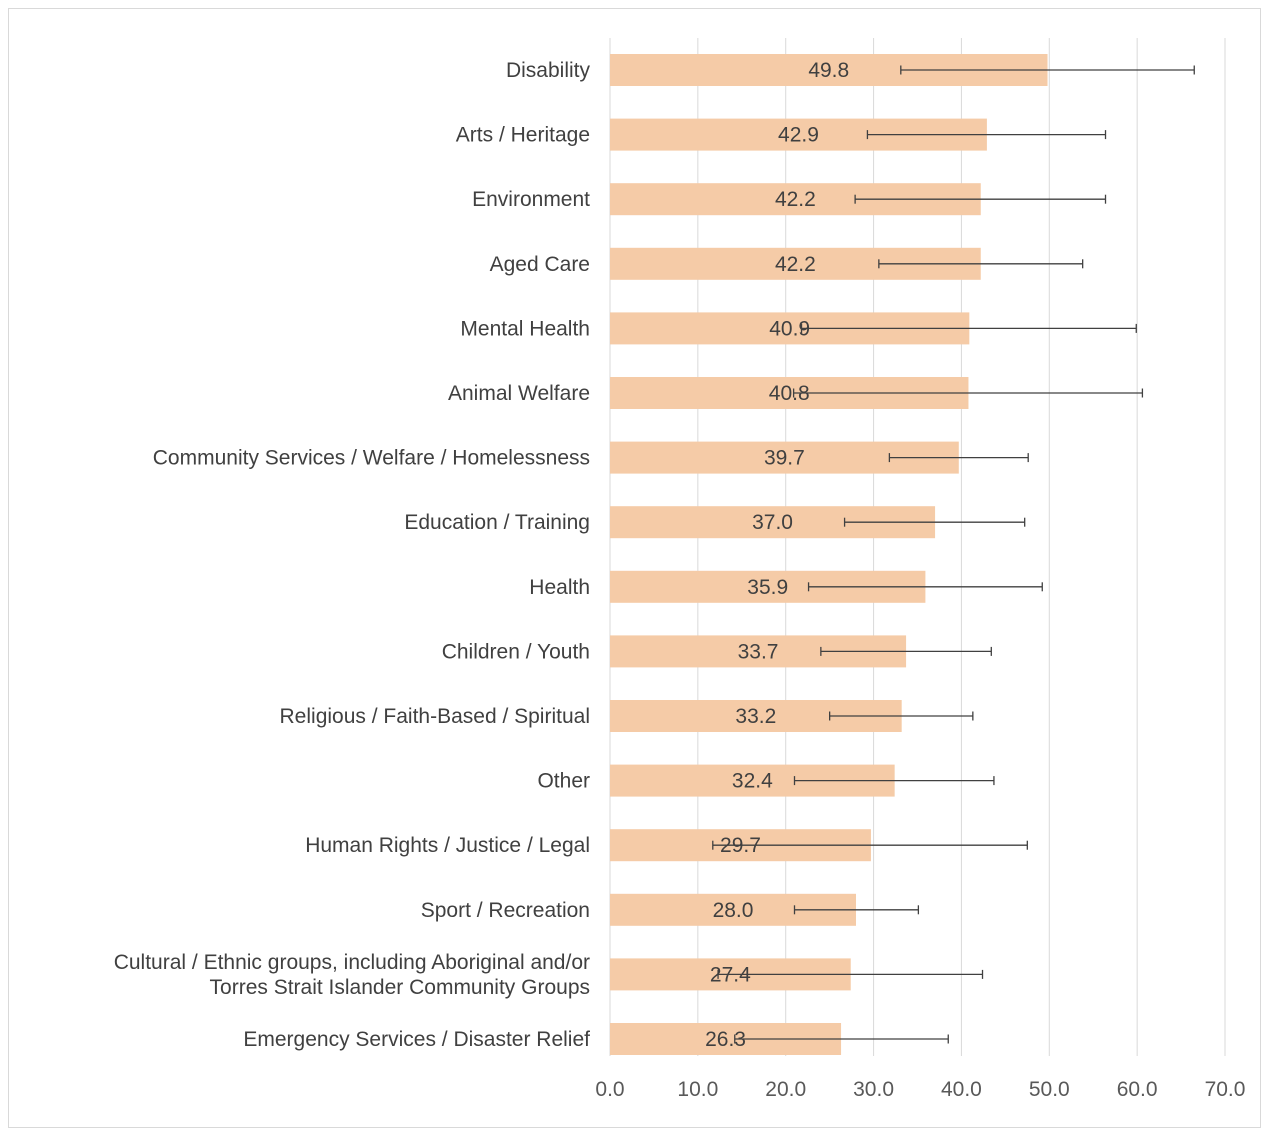  What do you see at coordinates (1225, 1089) in the screenshot?
I see `x-tick-label: 70.0` at bounding box center [1225, 1089].